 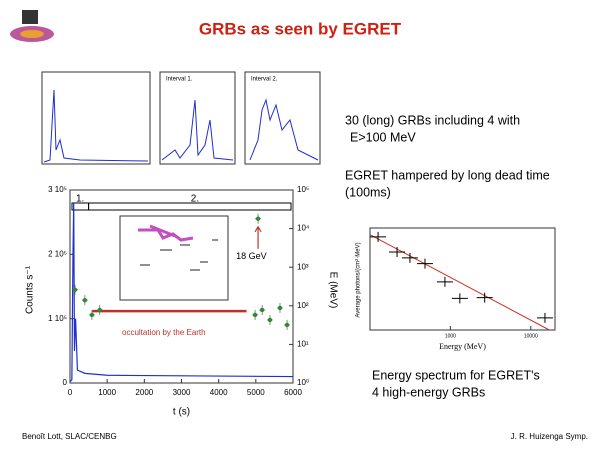 I want to click on bullet: (100ms), so click(x=368, y=192).